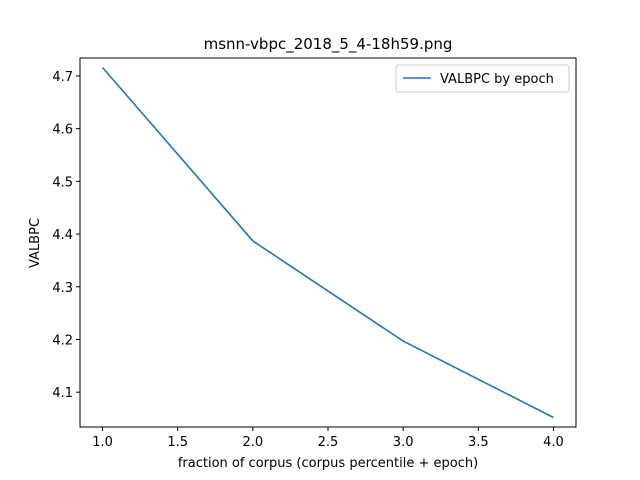 The image size is (640, 480). What do you see at coordinates (62, 288) in the screenshot?
I see `y-tick-label: 4.3` at bounding box center [62, 288].